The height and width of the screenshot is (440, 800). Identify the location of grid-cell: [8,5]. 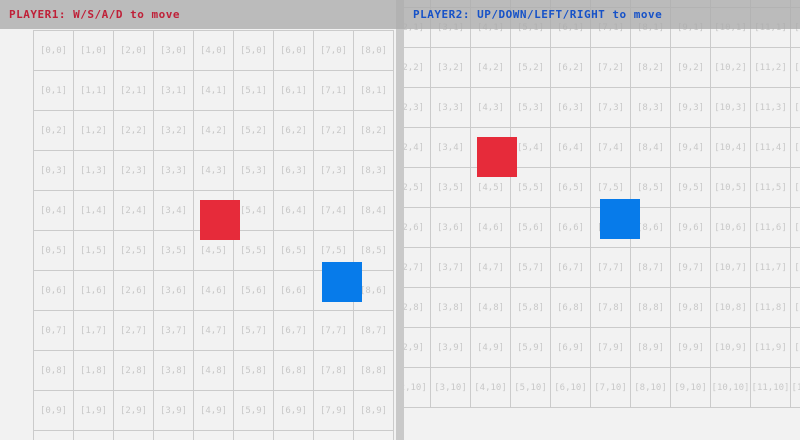
(374, 251).